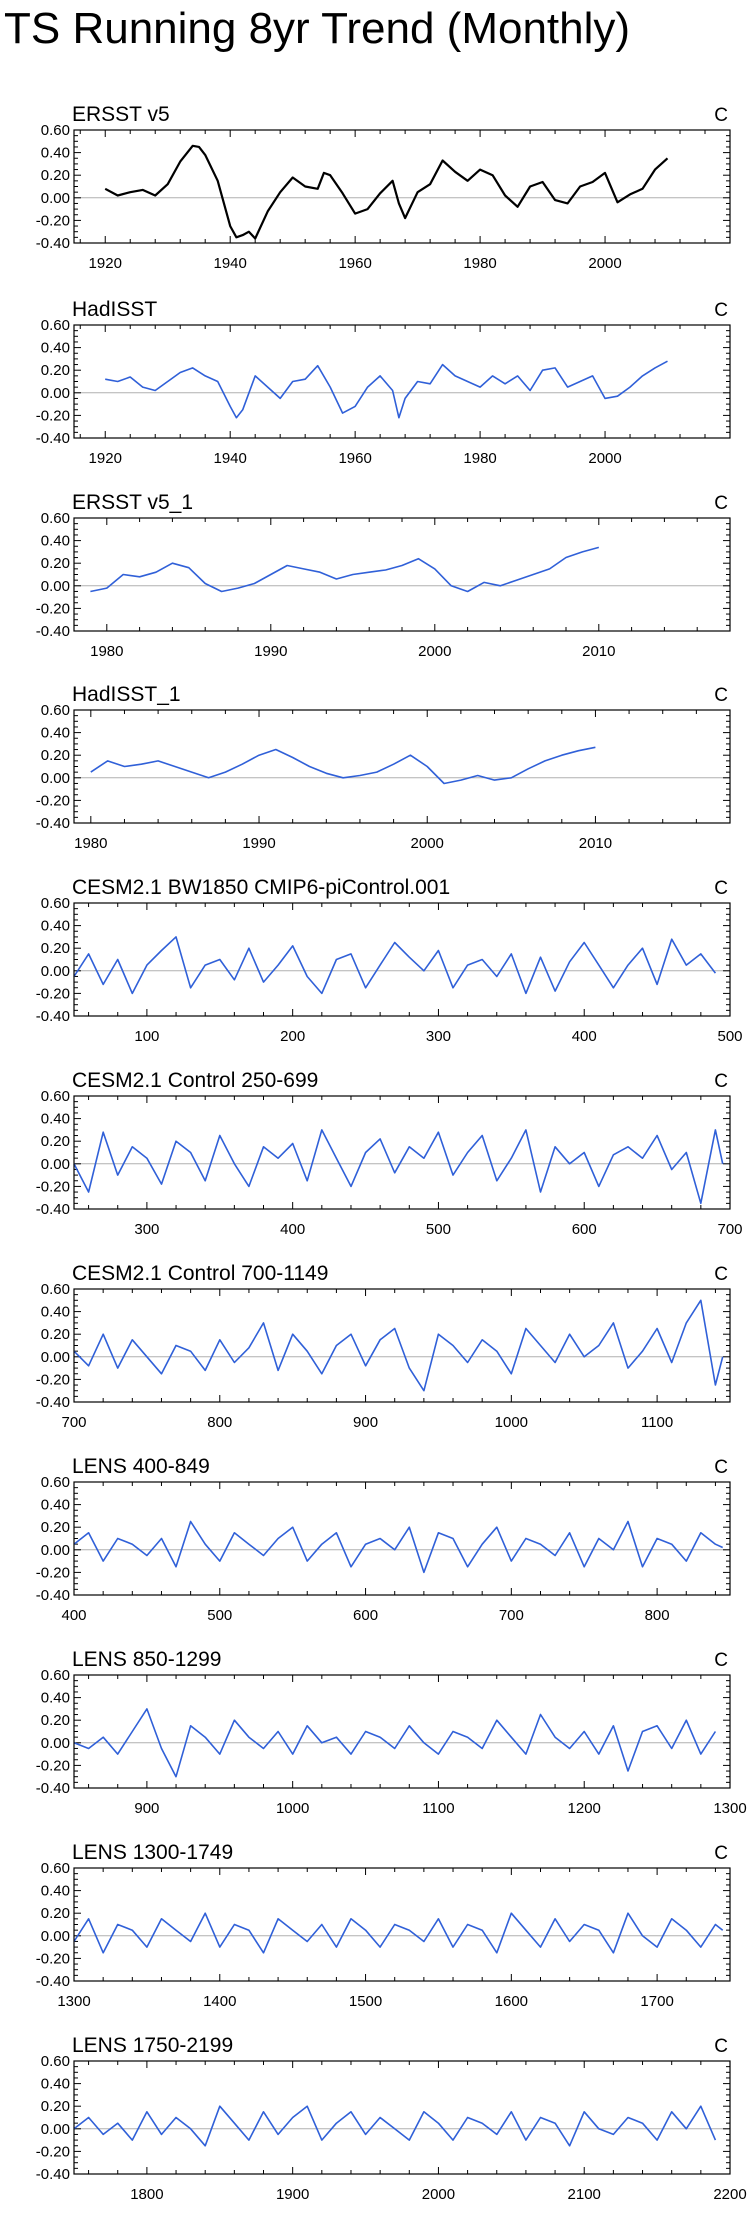 This screenshot has width=756, height=2221. Describe the element at coordinates (292, 2194) in the screenshot. I see `x-tick-label: 1900` at that location.